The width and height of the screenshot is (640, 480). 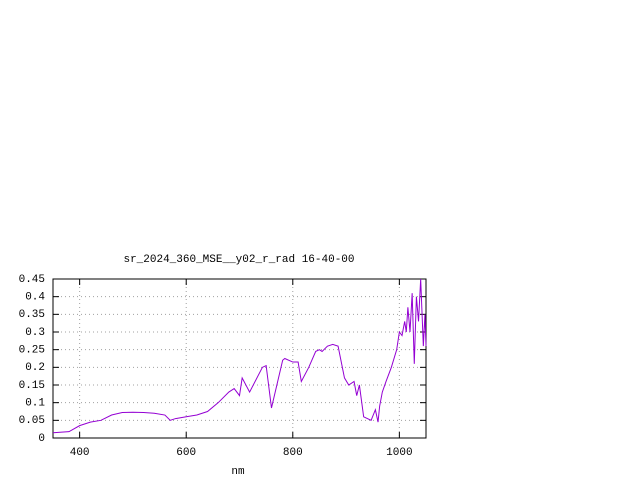 I want to click on y-tick-label: 0.45, so click(x=32, y=280).